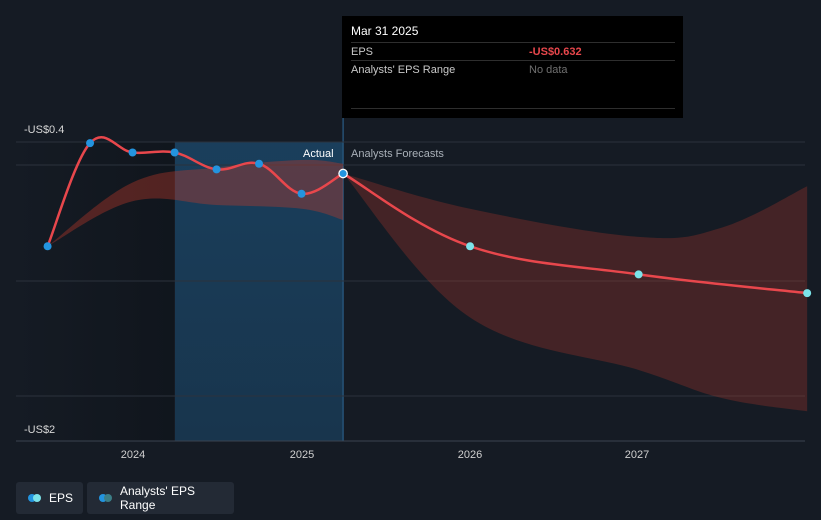 The image size is (821, 520). What do you see at coordinates (513, 51) in the screenshot?
I see `tooltip-row-eps: EPS -US$0.632` at bounding box center [513, 51].